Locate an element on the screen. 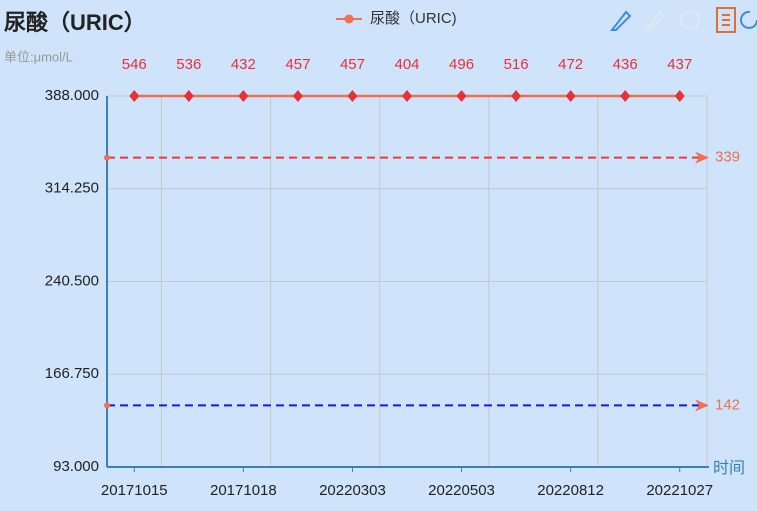  x-axis-name: 时间 is located at coordinates (729, 468).